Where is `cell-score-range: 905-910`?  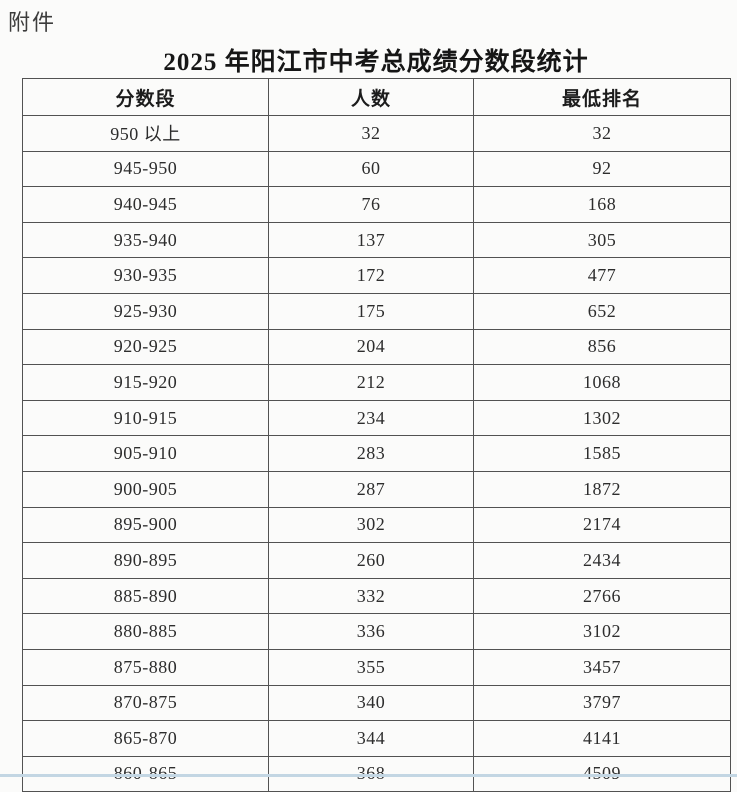
cell-score-range: 905-910 is located at coordinates (145, 453).